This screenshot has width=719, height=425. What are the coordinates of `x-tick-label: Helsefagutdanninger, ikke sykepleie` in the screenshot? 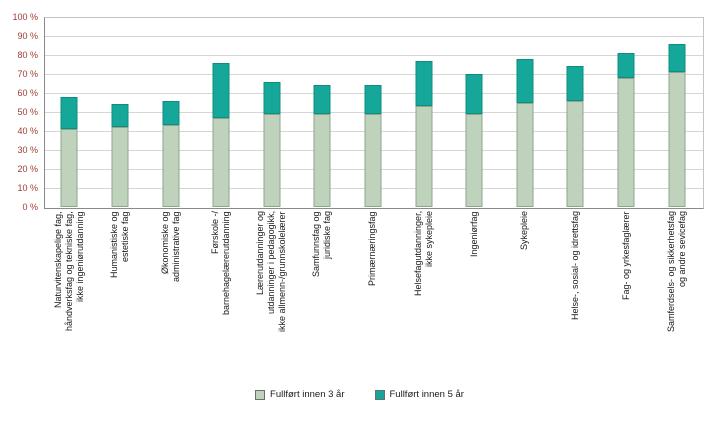 It's located at (423, 254).